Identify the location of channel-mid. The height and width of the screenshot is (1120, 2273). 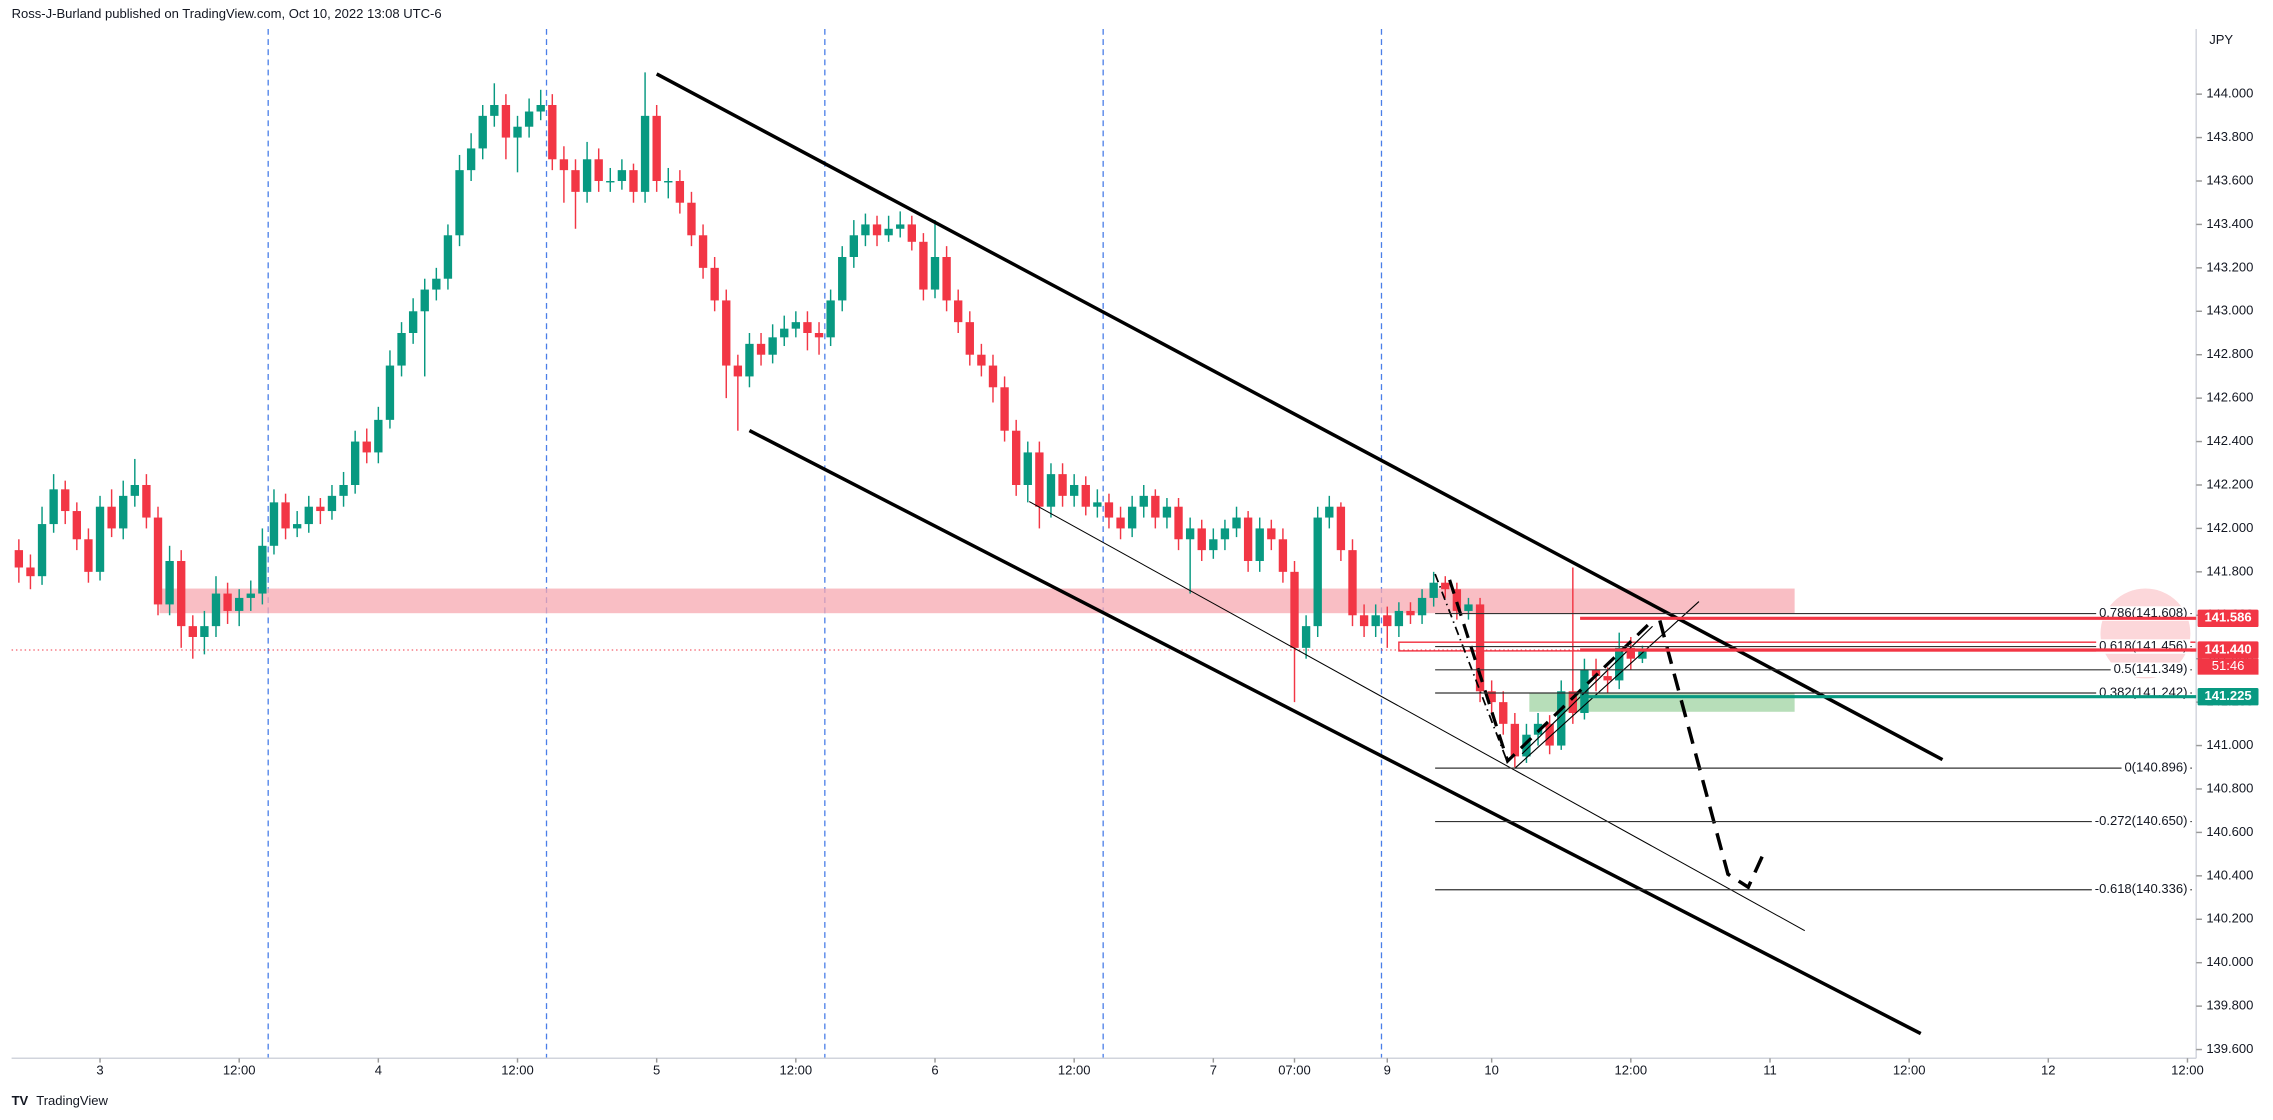
(1417, 716).